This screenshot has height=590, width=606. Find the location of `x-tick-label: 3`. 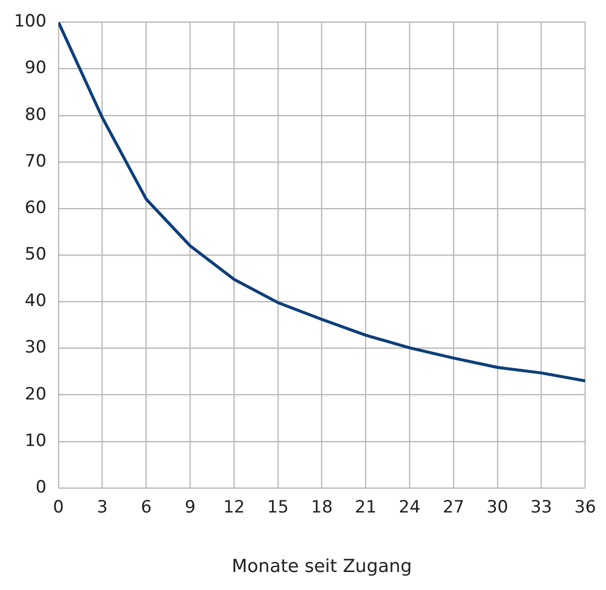

x-tick-label: 3 is located at coordinates (102, 508).